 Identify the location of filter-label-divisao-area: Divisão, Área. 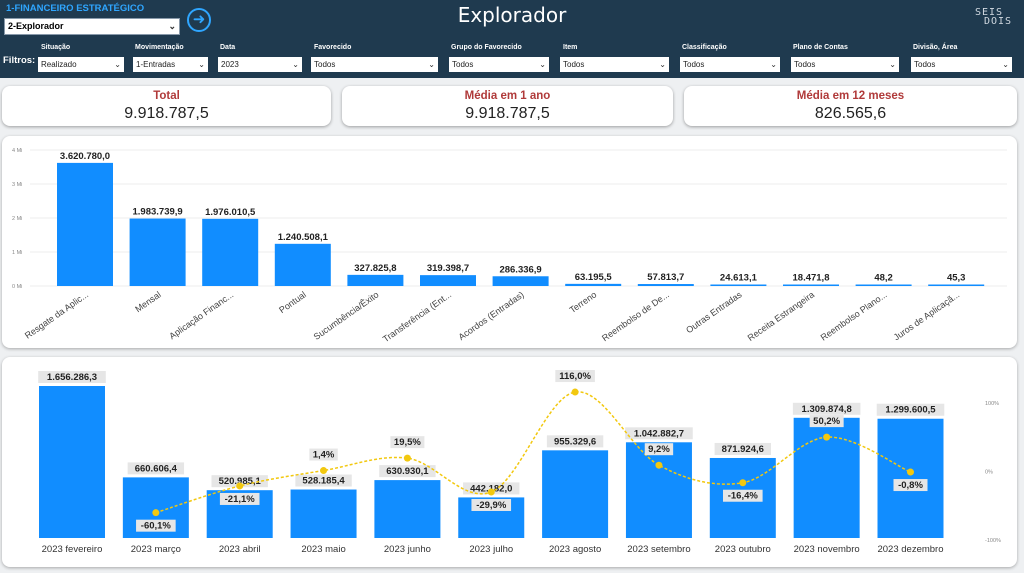
(935, 47).